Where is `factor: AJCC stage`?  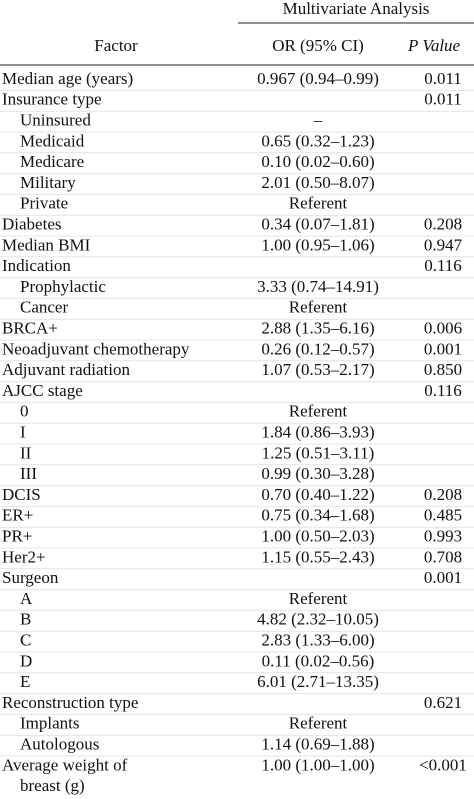 factor: AJCC stage is located at coordinates (42, 390).